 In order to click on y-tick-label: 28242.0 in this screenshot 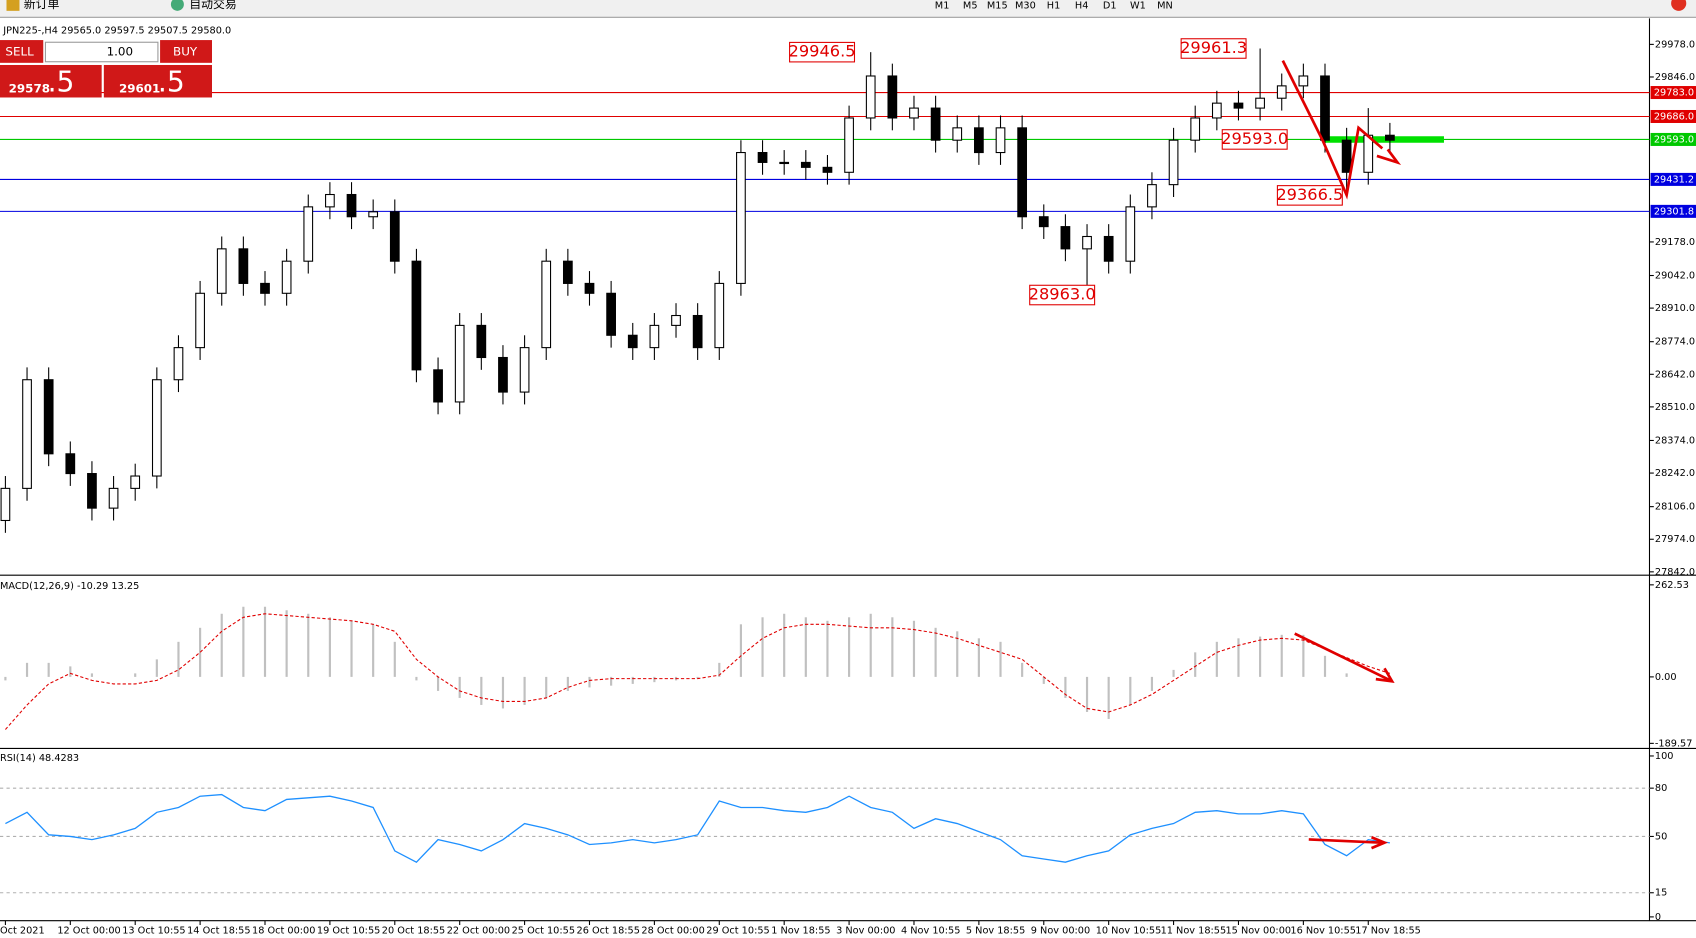, I will do `click(1675, 473)`.